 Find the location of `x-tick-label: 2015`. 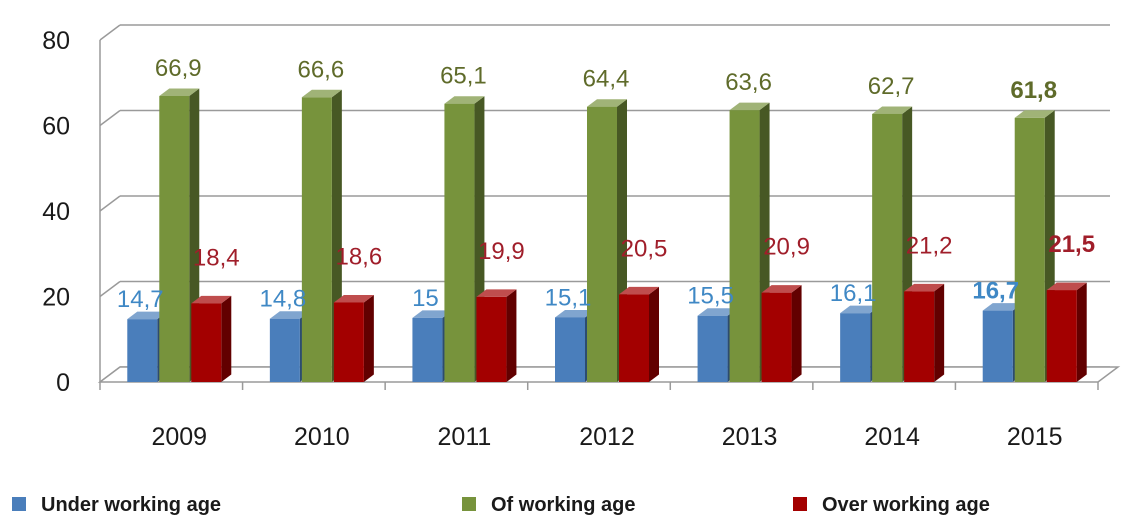

x-tick-label: 2015 is located at coordinates (1035, 437).